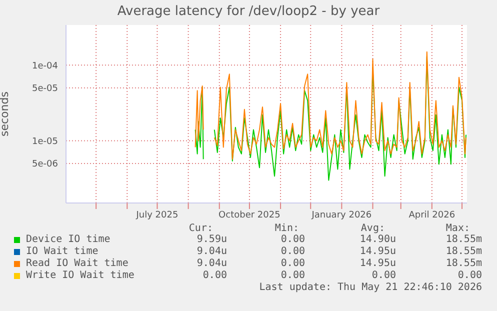 The width and height of the screenshot is (497, 311). Describe the element at coordinates (5, 113) in the screenshot. I see `y-axis-title: seconds` at that location.